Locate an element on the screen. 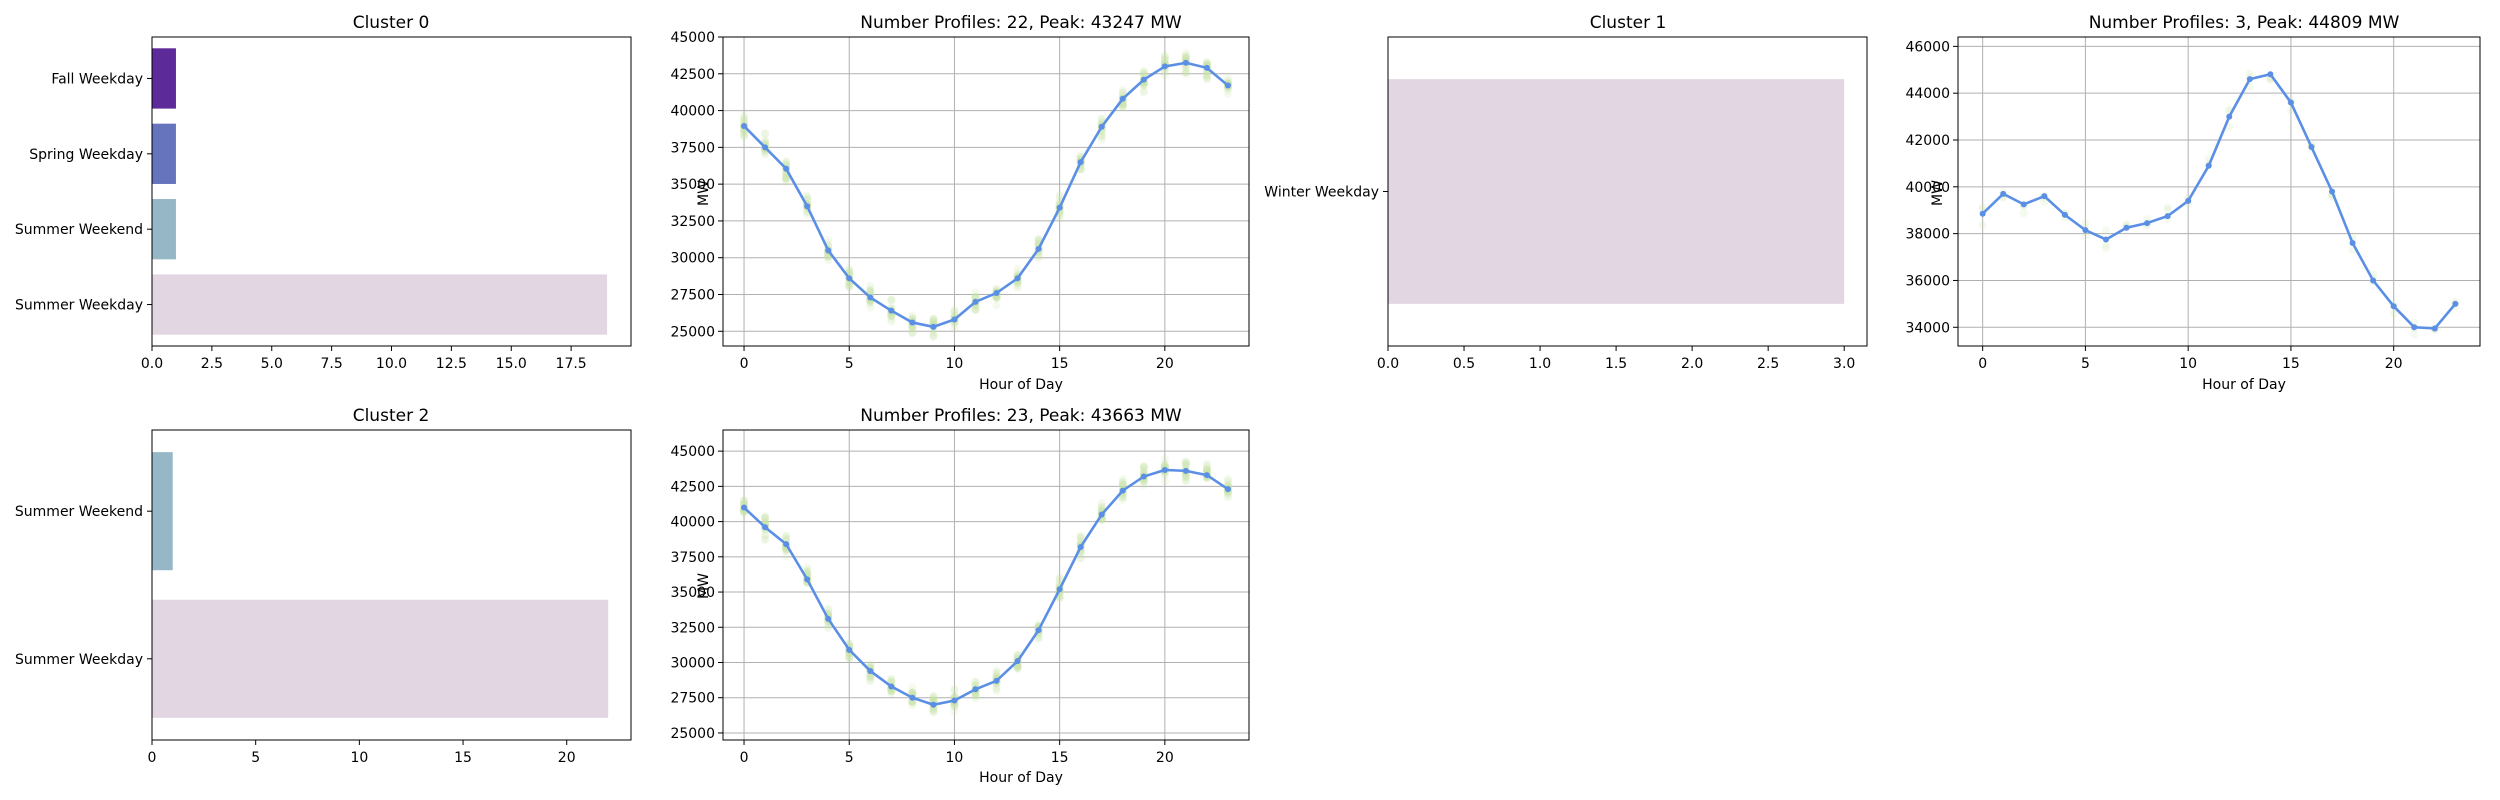 Image resolution: width=2500 pixels, height=800 pixels. y-tick-label: Summer Weekend is located at coordinates (79, 512).